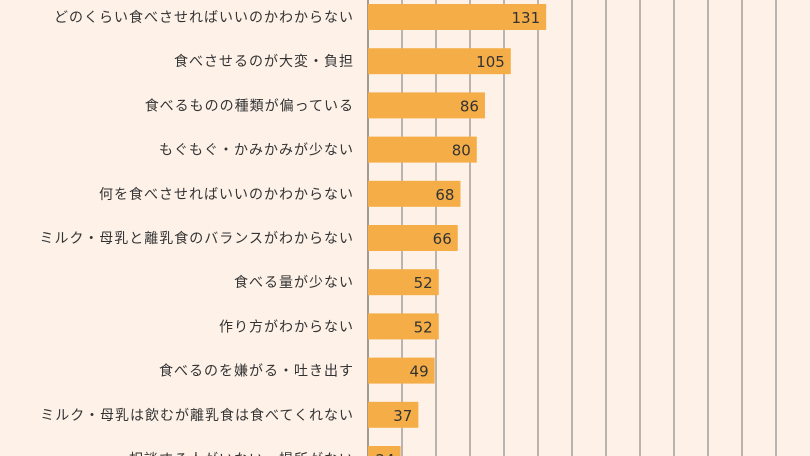  What do you see at coordinates (442, 239) in the screenshot?
I see `value-label: 66` at bounding box center [442, 239].